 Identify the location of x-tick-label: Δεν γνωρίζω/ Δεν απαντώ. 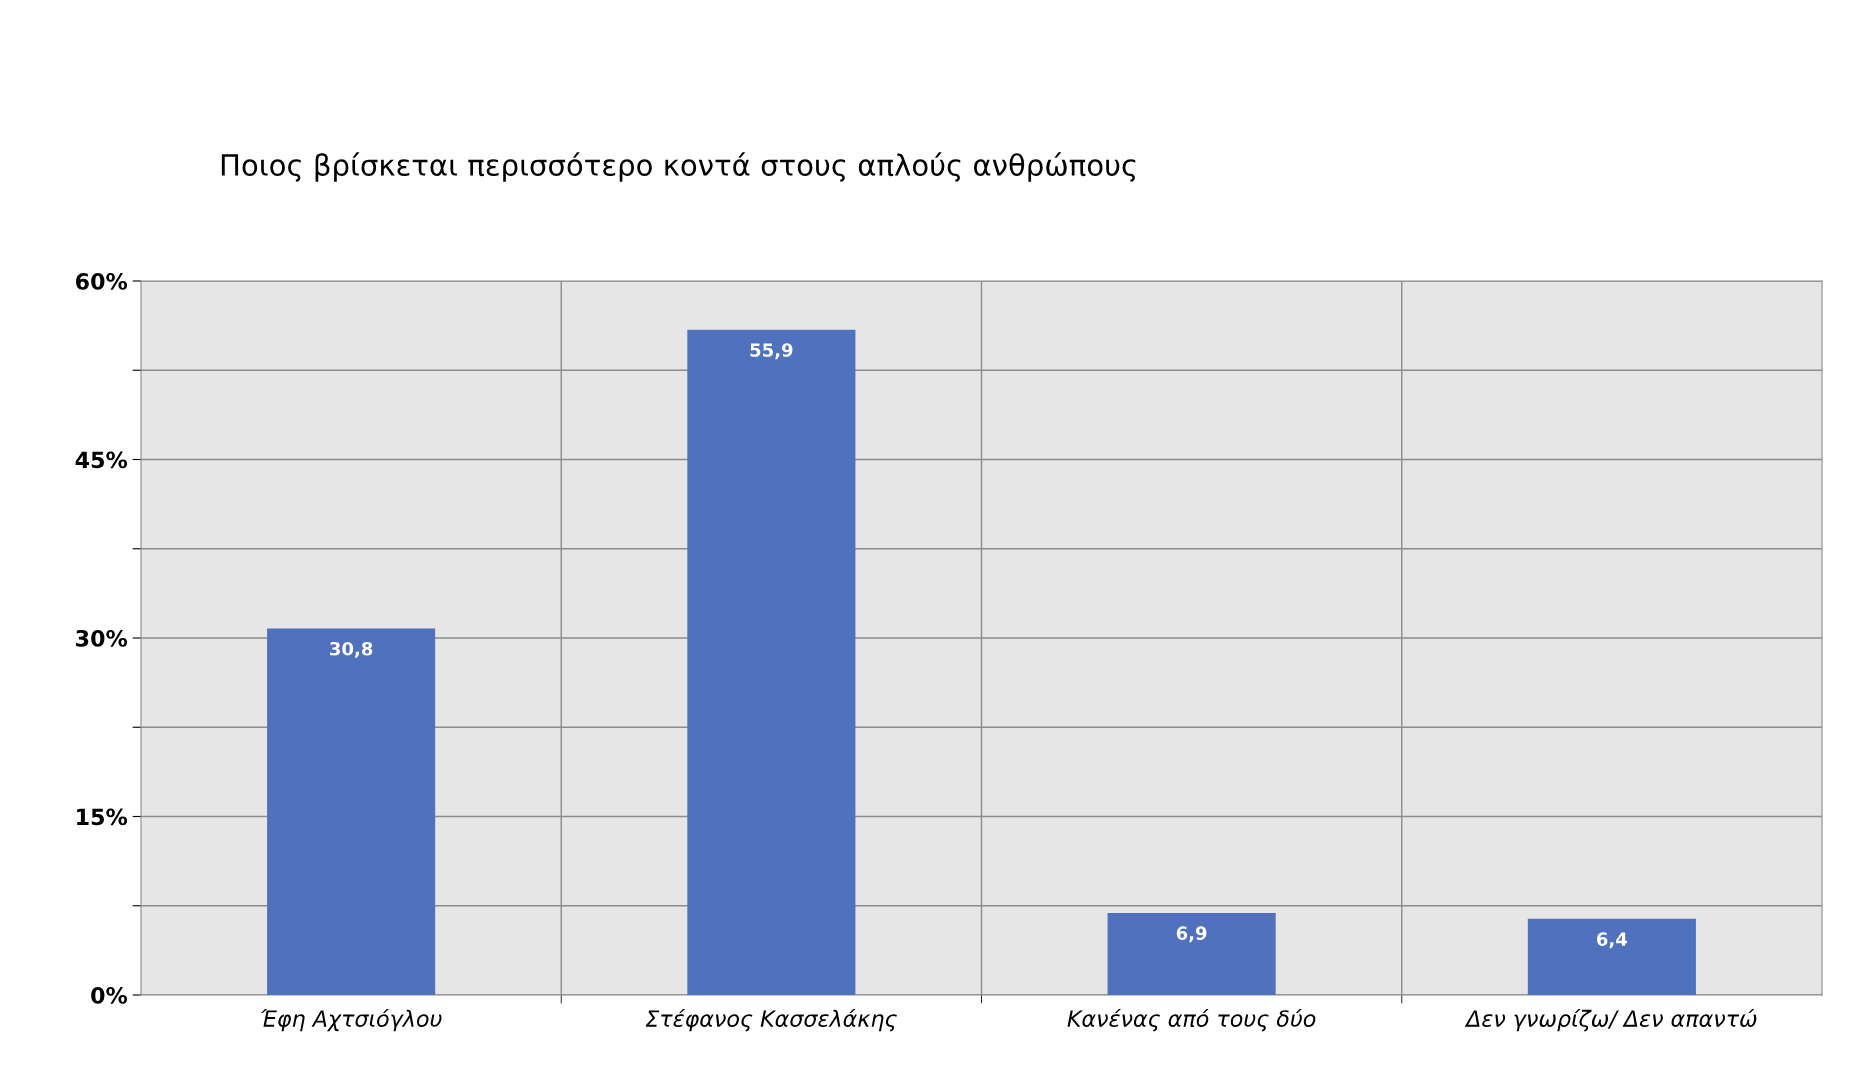
(1610, 1020).